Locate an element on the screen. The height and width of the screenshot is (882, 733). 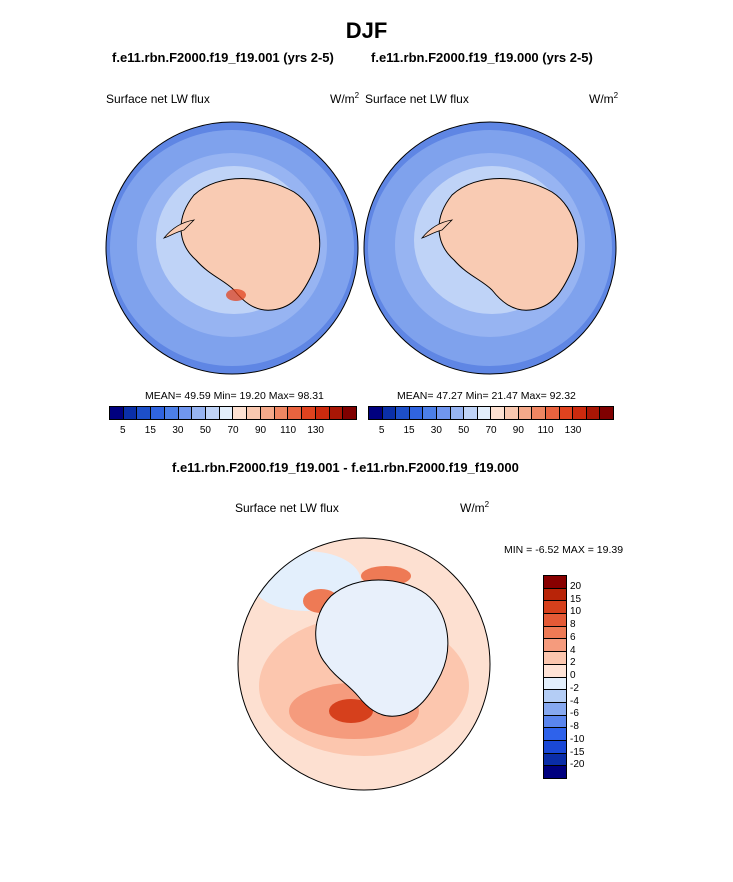
colorbar-tick-label: 20 is located at coordinates (576, 586).